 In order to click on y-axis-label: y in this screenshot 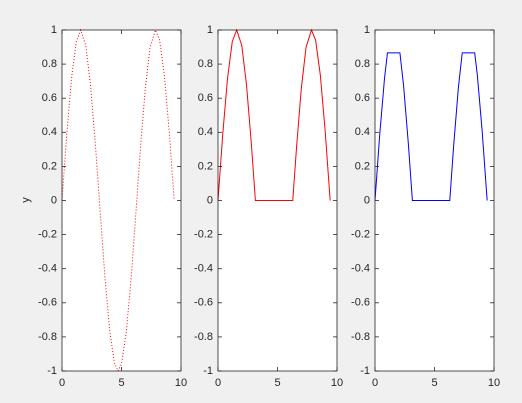, I will do `click(26, 200)`.